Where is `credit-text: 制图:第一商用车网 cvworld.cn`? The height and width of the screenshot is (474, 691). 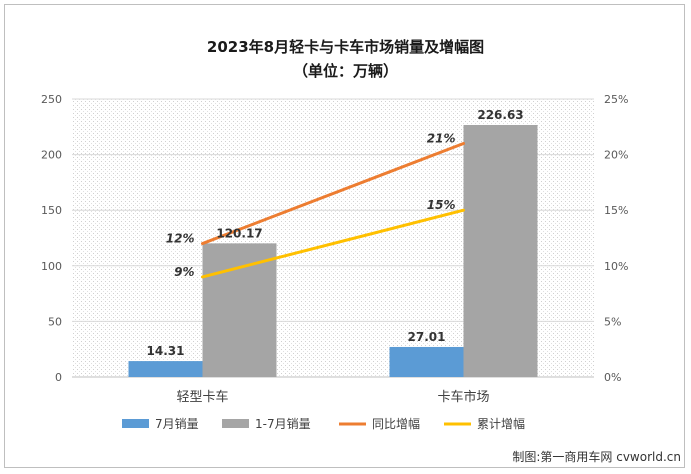
credit-text: 制图:第一商用车网 cvworld.cn is located at coordinates (596, 457).